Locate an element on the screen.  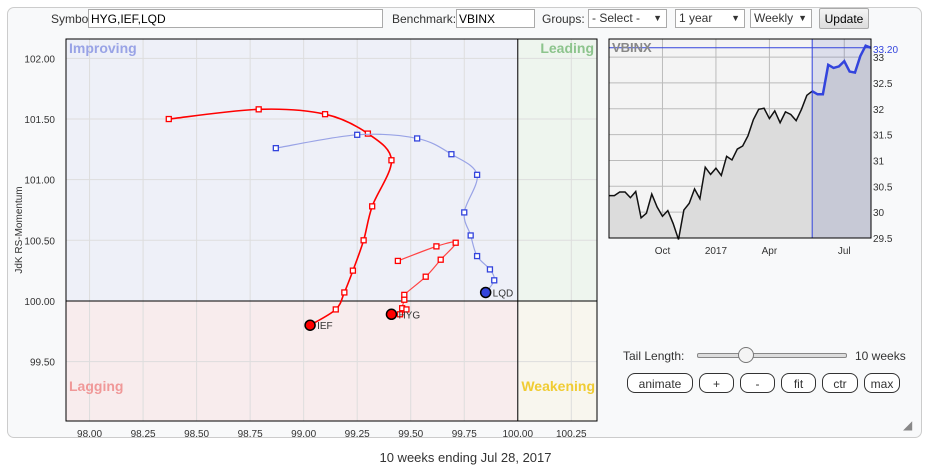
benchmark-y-tick: 29.5 is located at coordinates (883, 239).